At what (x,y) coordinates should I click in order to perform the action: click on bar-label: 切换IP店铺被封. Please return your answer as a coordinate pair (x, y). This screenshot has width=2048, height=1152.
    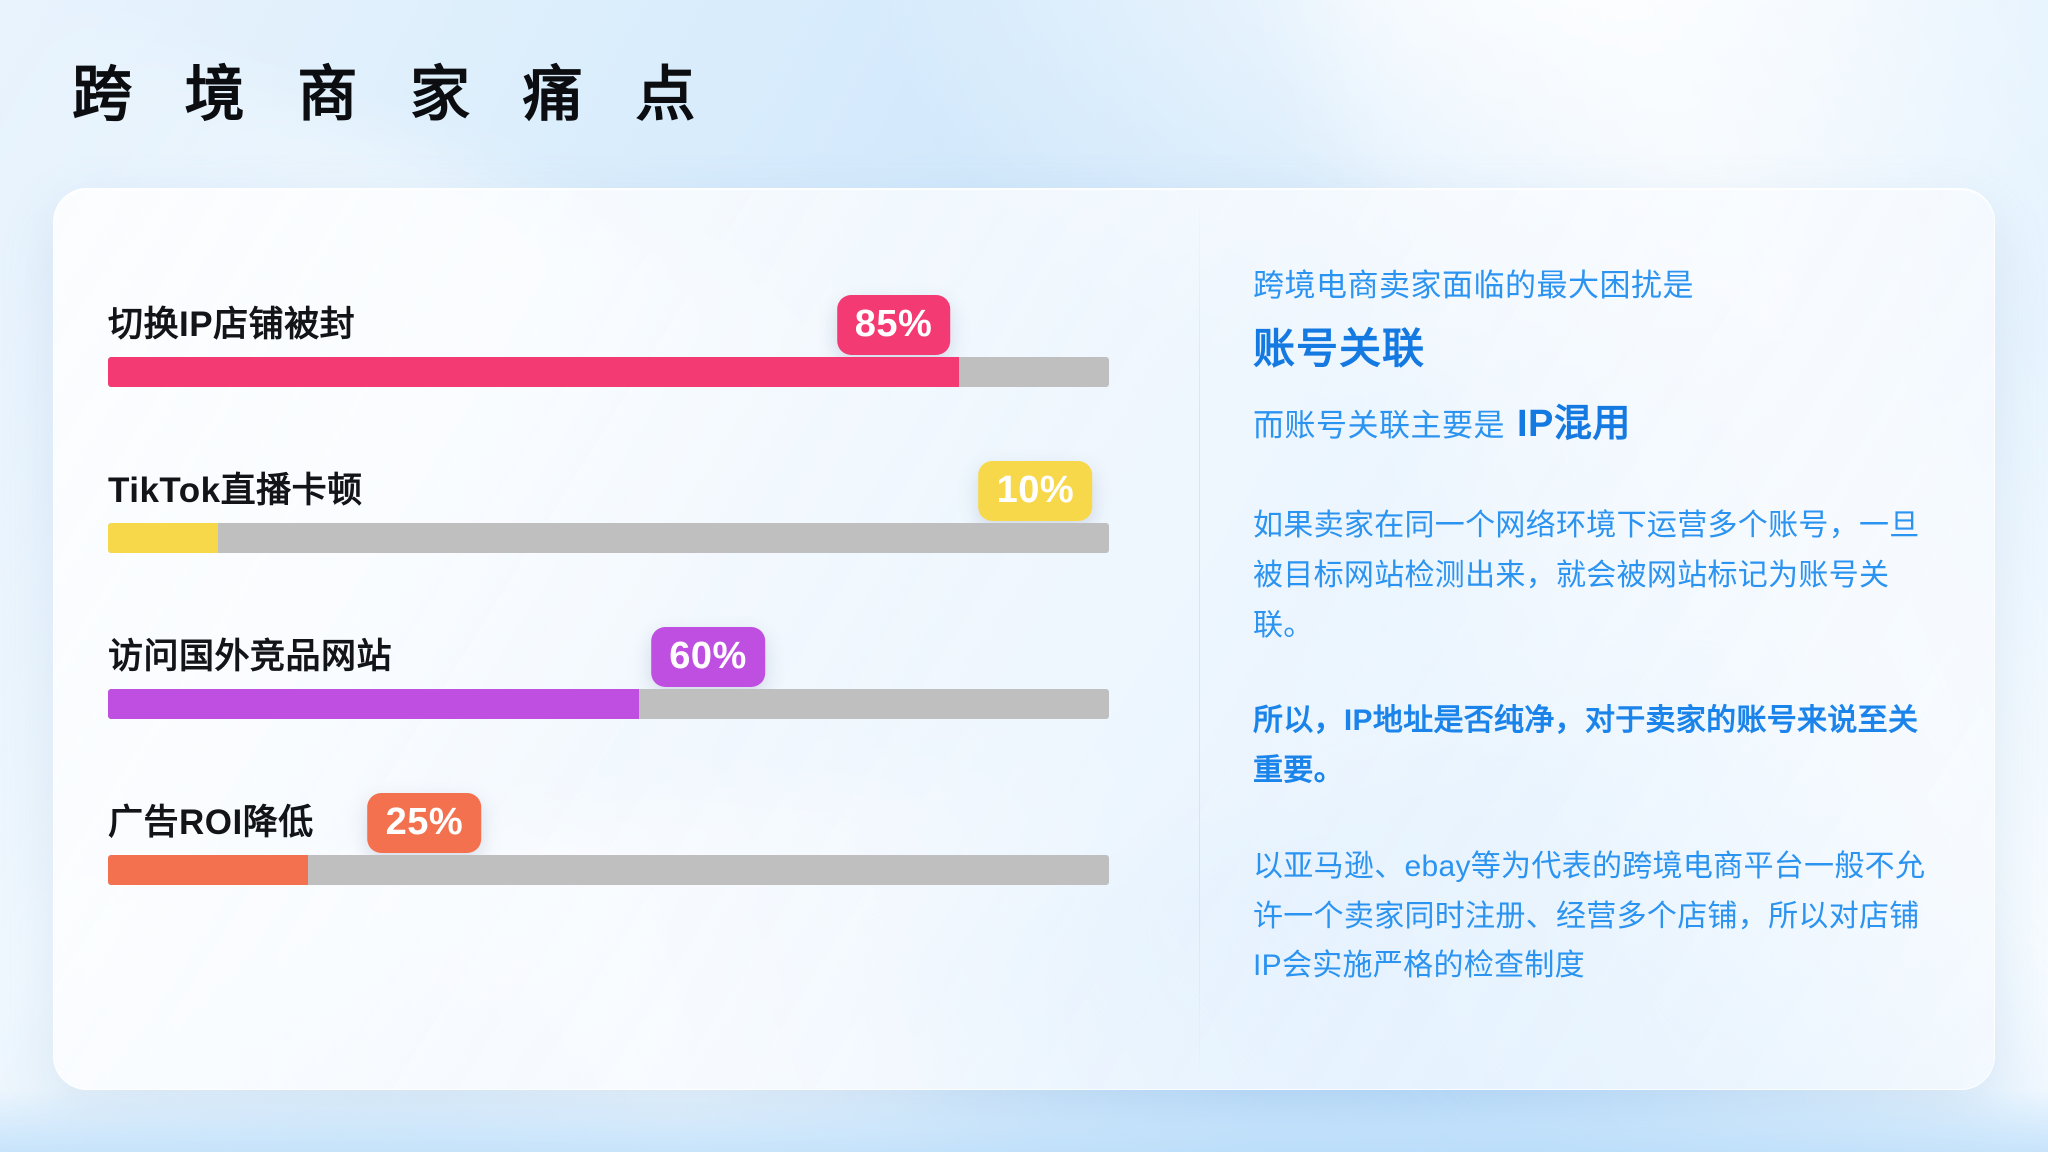
    Looking at the image, I should click on (232, 324).